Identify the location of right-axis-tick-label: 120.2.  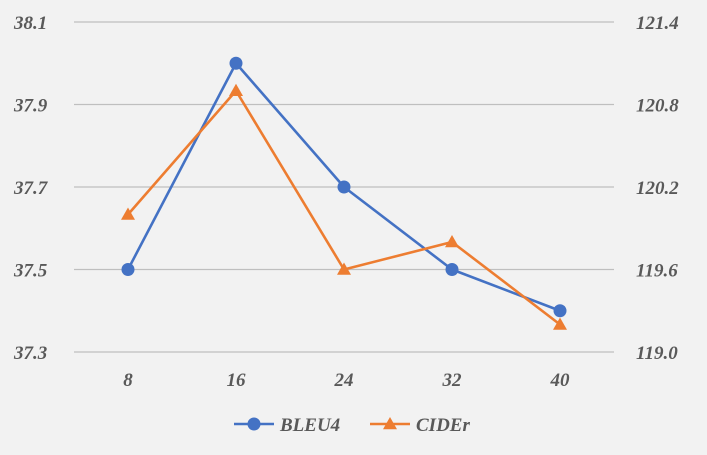
(657, 188).